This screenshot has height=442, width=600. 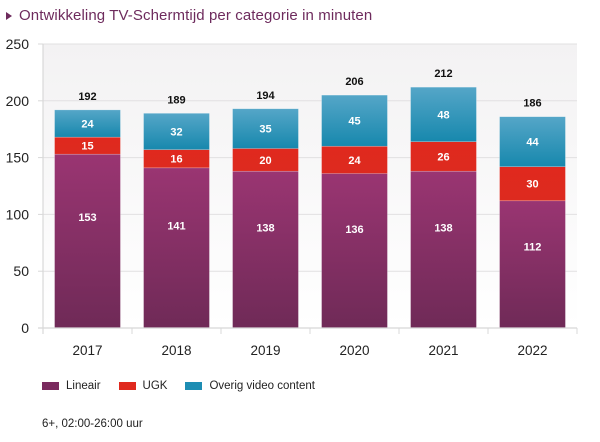 What do you see at coordinates (354, 230) in the screenshot?
I see `data-label-lineair-2020: 136` at bounding box center [354, 230].